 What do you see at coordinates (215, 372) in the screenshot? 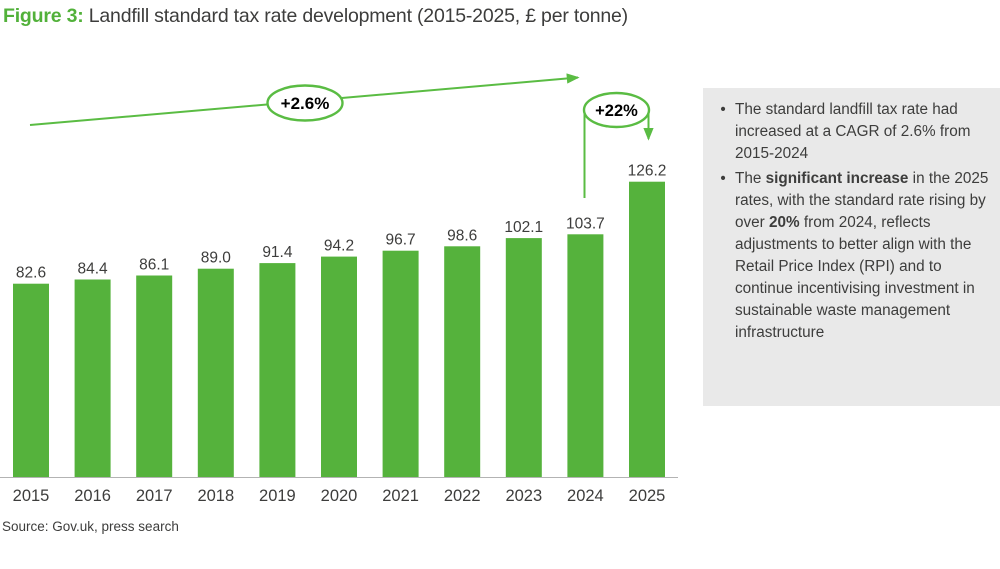
I see `bar-2018` at bounding box center [215, 372].